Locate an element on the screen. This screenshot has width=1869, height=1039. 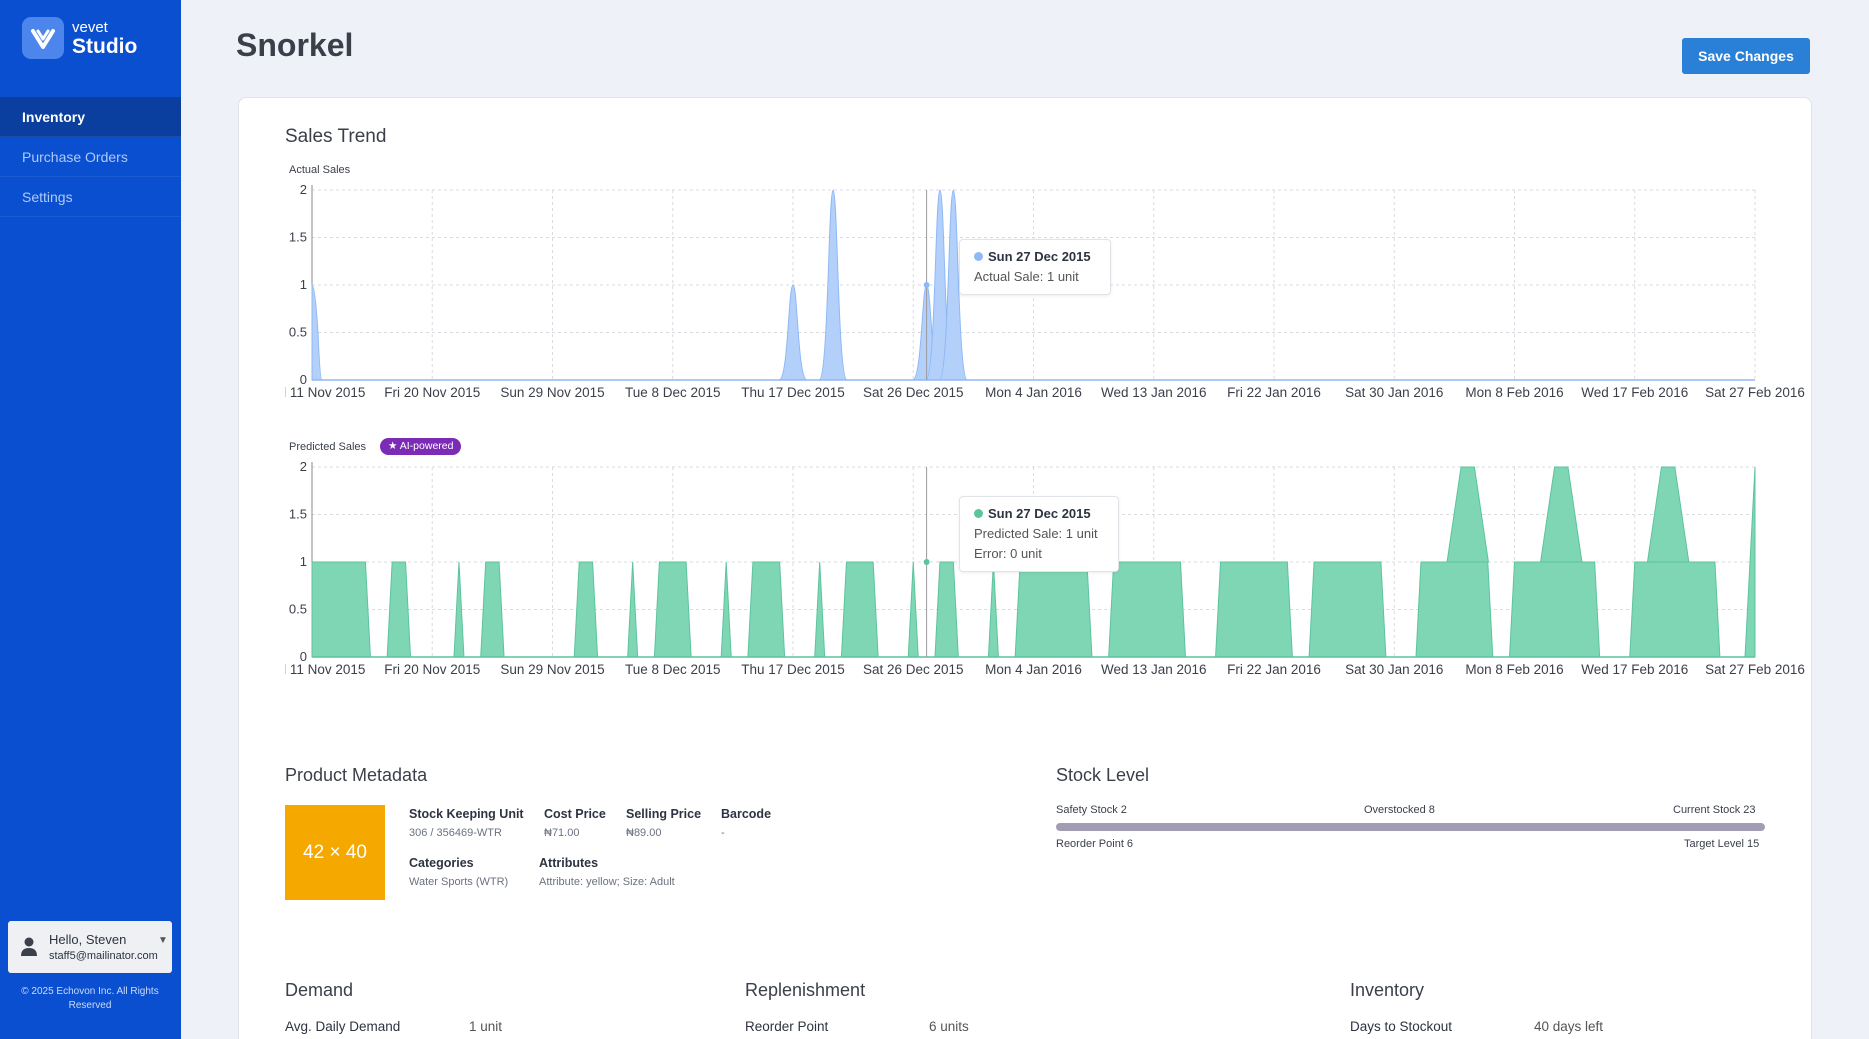
sales-trend-title: Sales Trend is located at coordinates (336, 136).